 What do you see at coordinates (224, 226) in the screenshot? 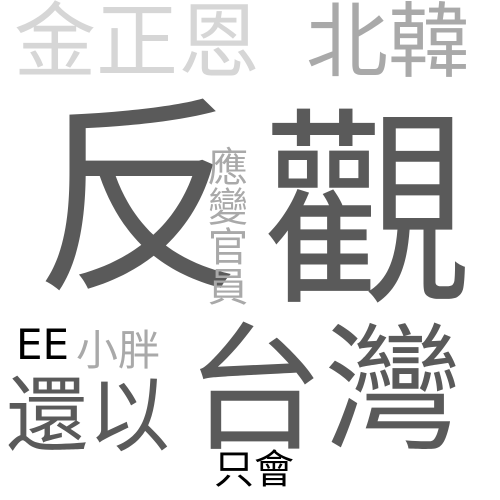
I see `word-yingbian-guanyuan: 應變官員` at bounding box center [224, 226].